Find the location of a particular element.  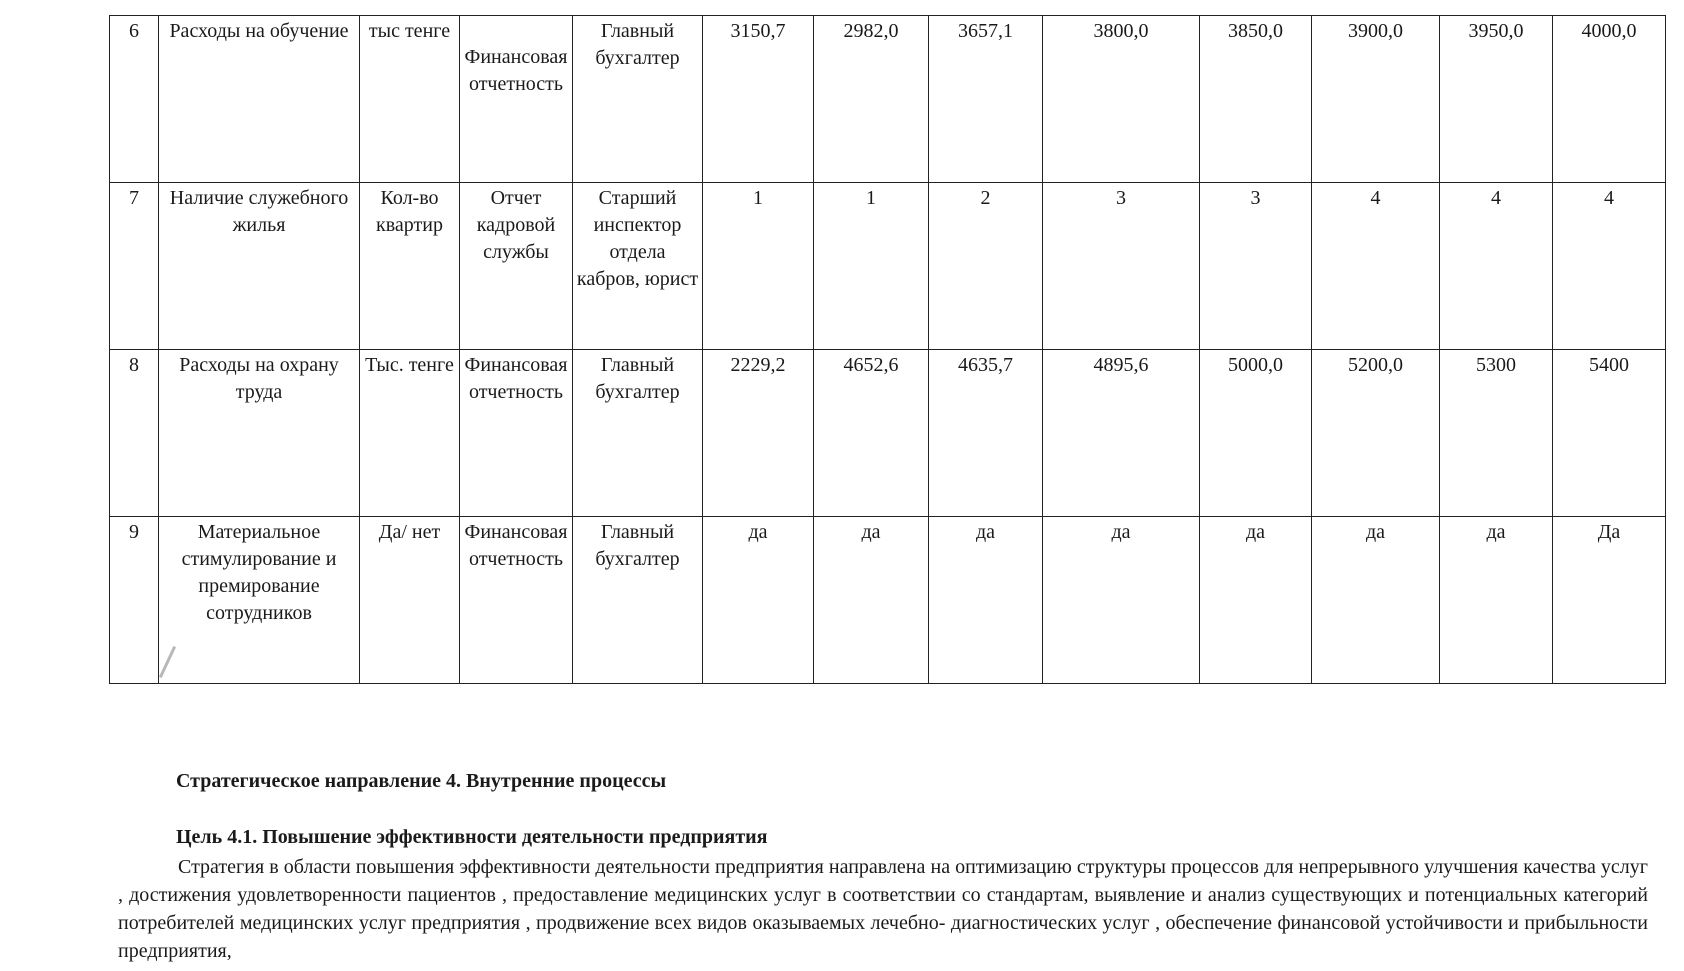

indicator-name: Расходы на обучение is located at coordinates (259, 99).